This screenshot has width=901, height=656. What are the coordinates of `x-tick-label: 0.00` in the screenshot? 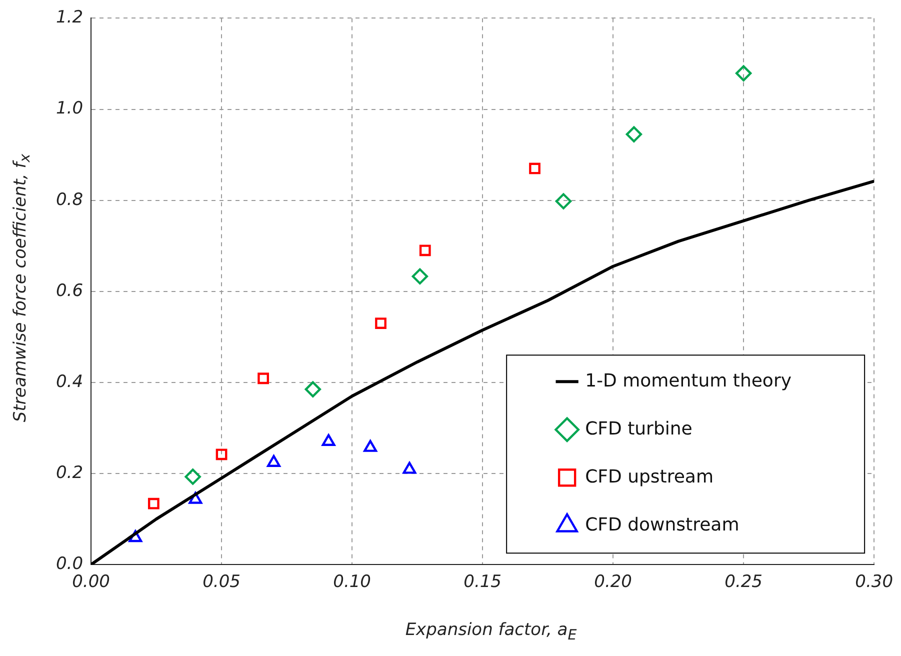 It's located at (91, 582).